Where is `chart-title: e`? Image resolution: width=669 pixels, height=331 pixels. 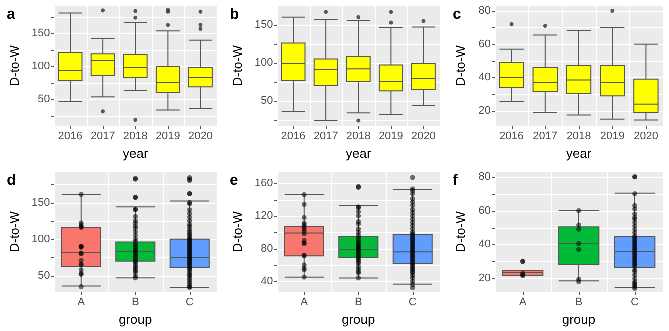
chart-title: e is located at coordinates (234, 180).